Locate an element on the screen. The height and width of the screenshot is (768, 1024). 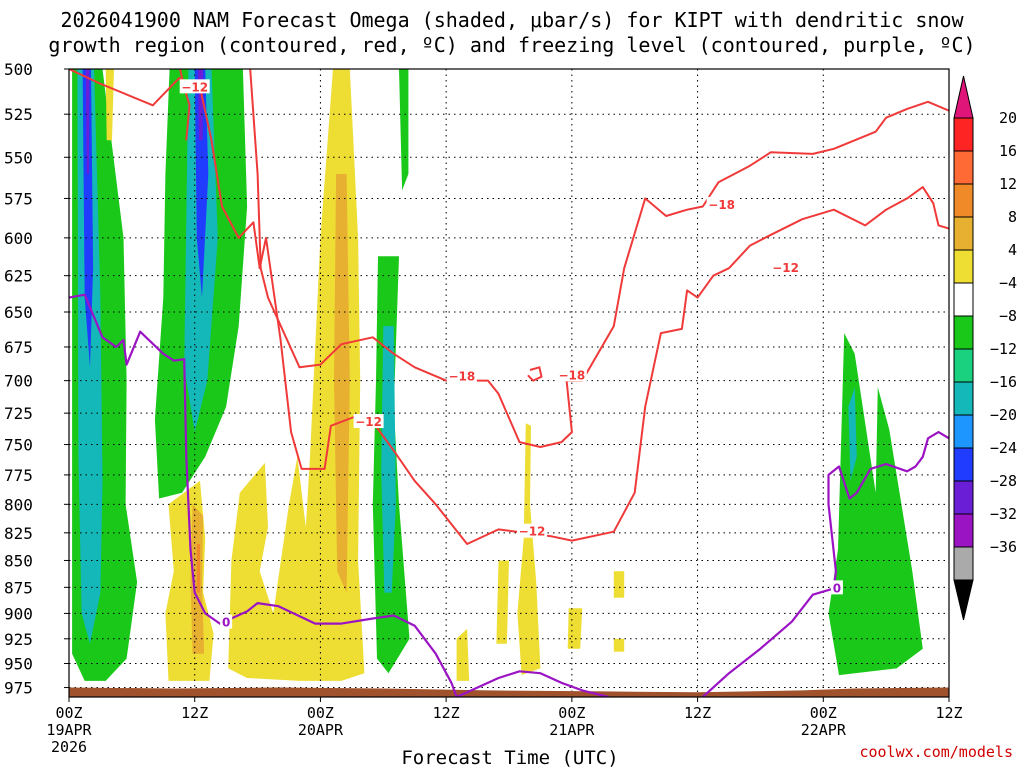
freezing-level-label-2: 0 is located at coordinates (837, 588).